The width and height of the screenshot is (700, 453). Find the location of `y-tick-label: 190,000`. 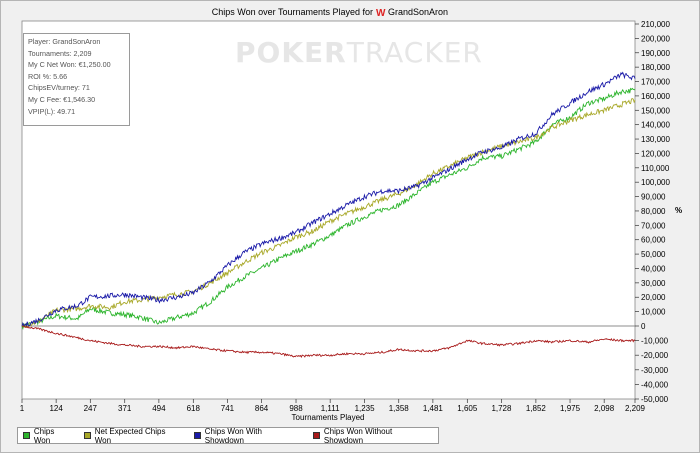

y-tick-label: 190,000 is located at coordinates (655, 53).